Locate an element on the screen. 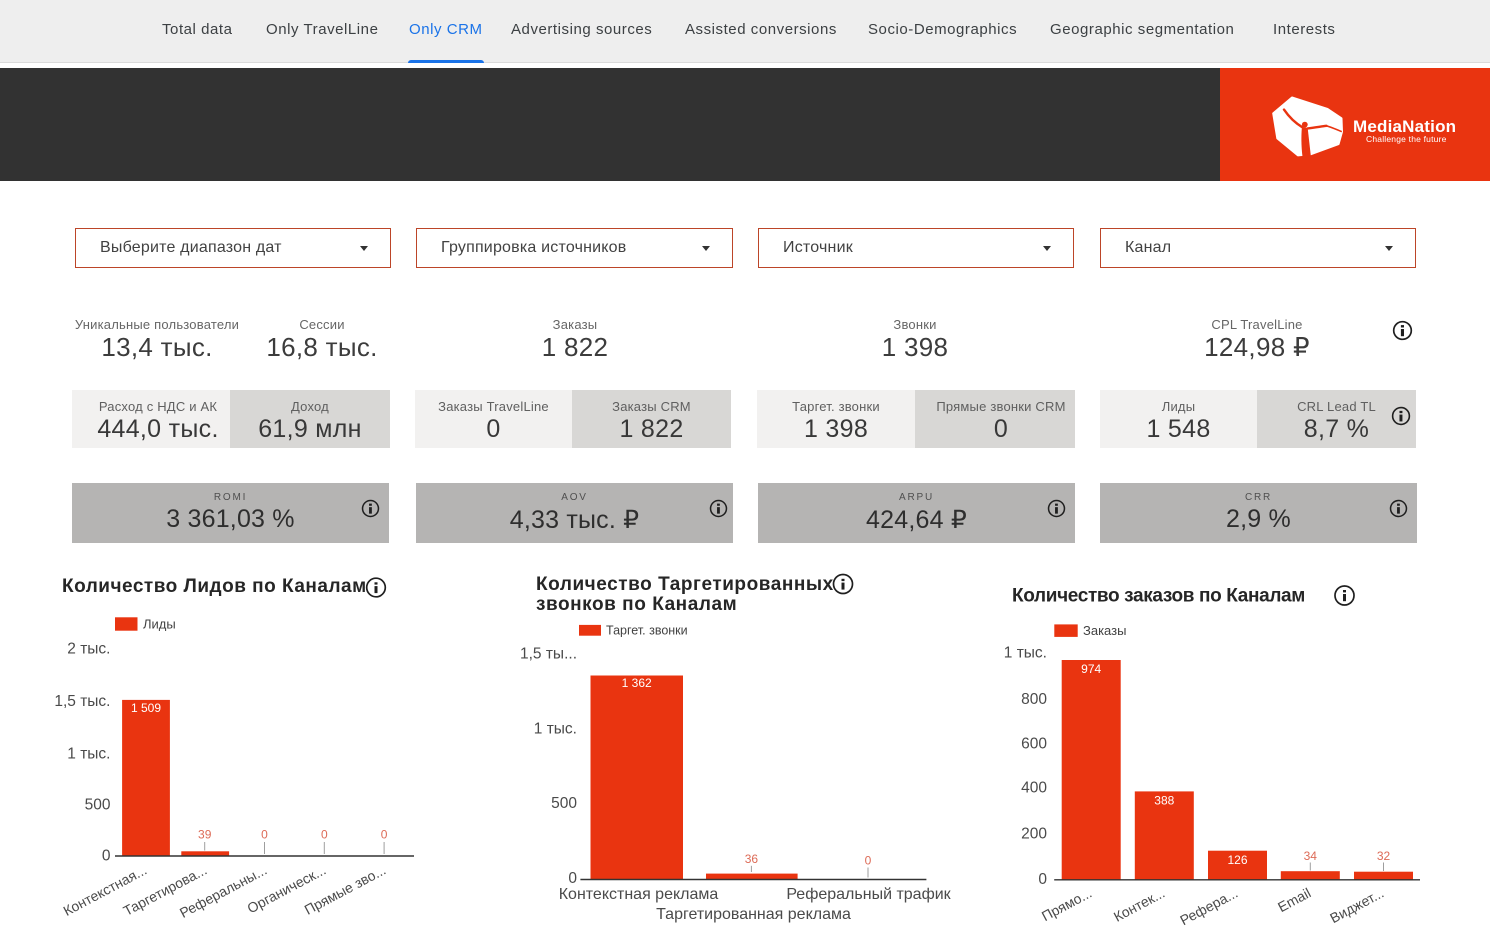 This screenshot has height=937, width=1490. svg-text: 126 is located at coordinates (1237, 860).